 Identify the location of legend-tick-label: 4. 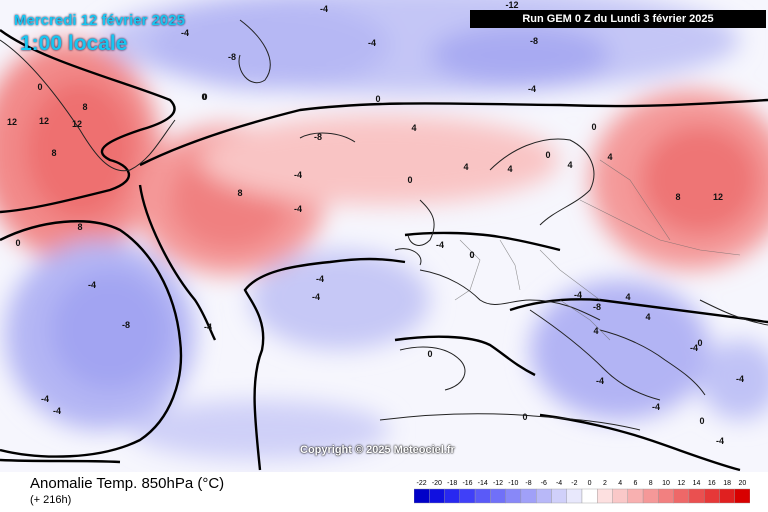
(620, 483).